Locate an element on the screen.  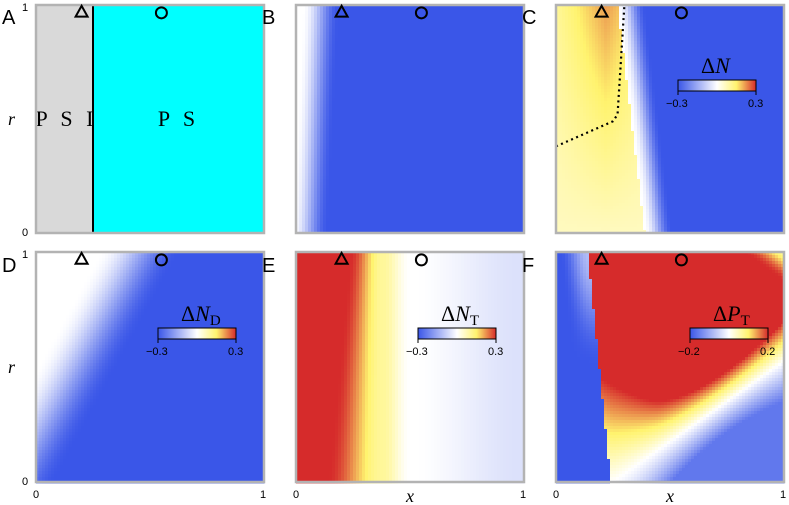
colorbar-min: −0.2 is located at coordinates (689, 352).